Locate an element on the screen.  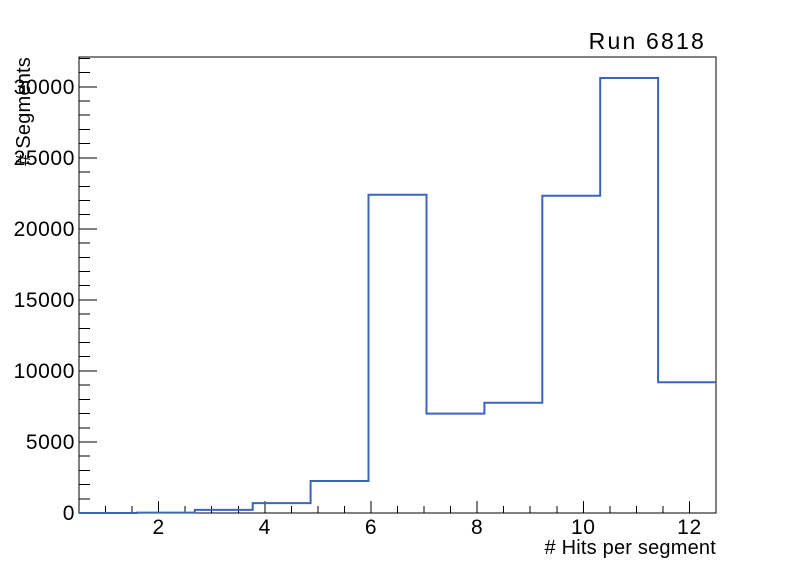
x-axis-title: # Hits per segment is located at coordinates (631, 548).